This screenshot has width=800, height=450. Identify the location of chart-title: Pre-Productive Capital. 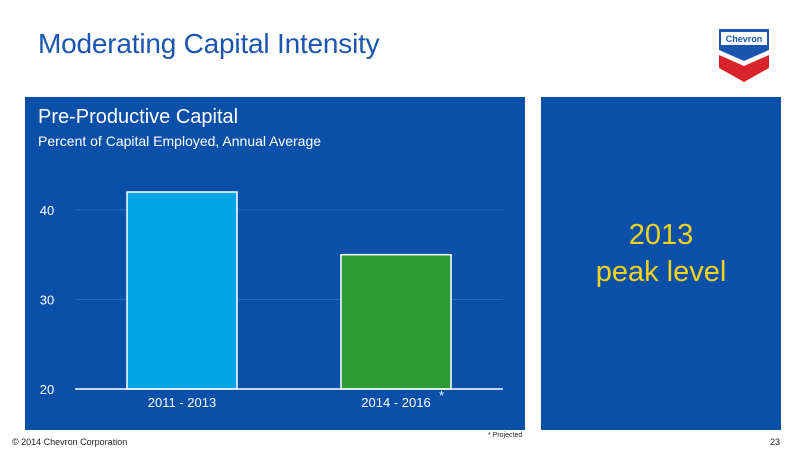
(138, 117).